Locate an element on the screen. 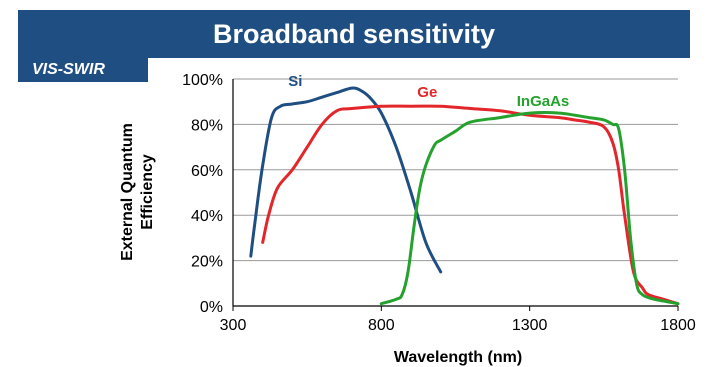  y-axis-label-line2: Efficiency is located at coordinates (147, 192).